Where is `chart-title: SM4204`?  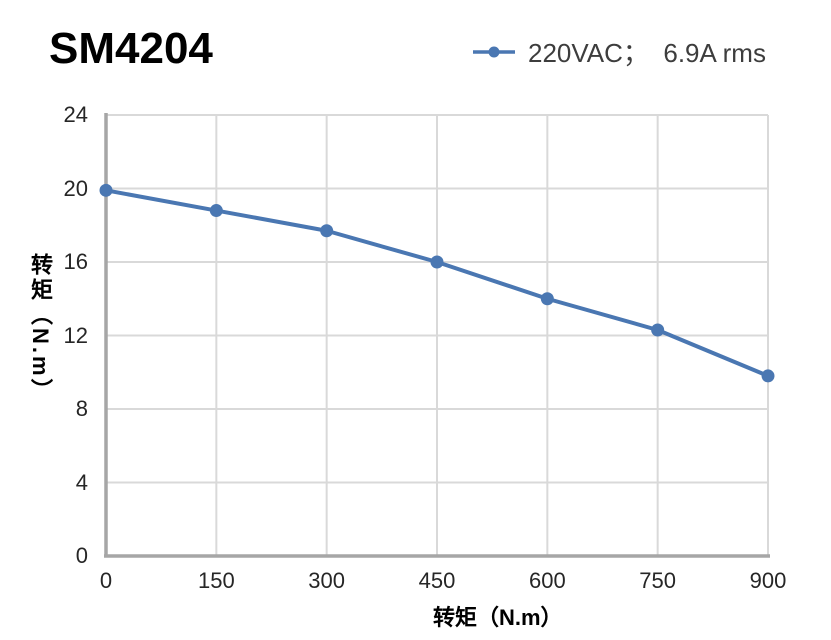
chart-title: SM4204 is located at coordinates (131, 48).